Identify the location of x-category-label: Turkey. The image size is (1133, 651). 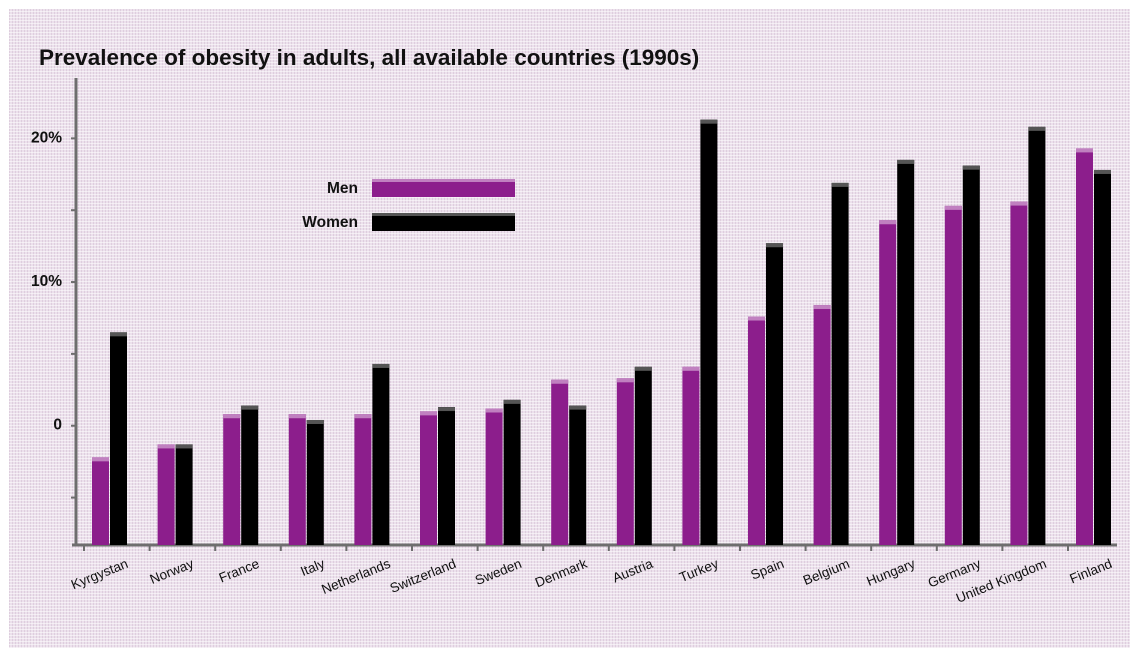
(699, 570).